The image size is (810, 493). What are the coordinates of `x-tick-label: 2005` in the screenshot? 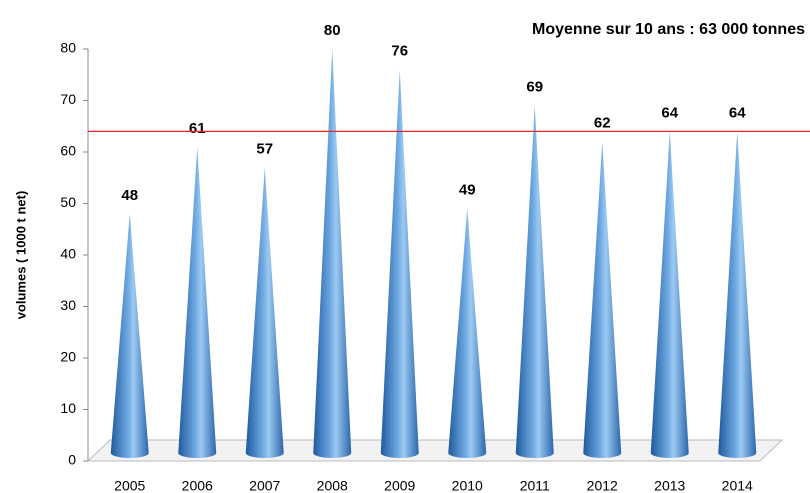 It's located at (129, 485).